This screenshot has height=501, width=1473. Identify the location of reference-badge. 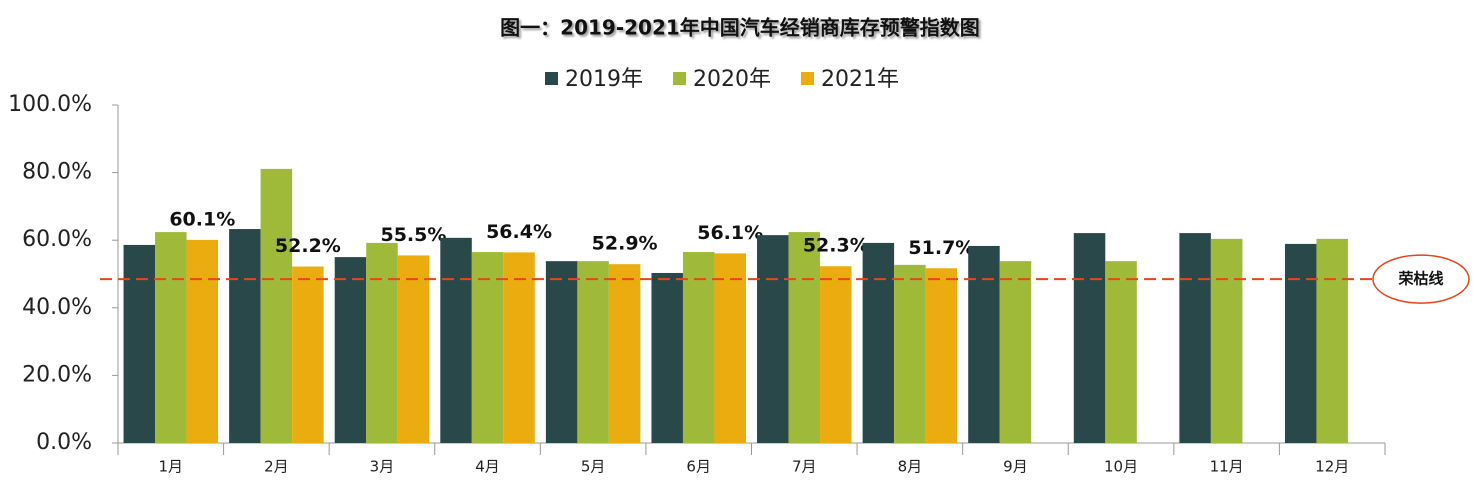
(1421, 279).